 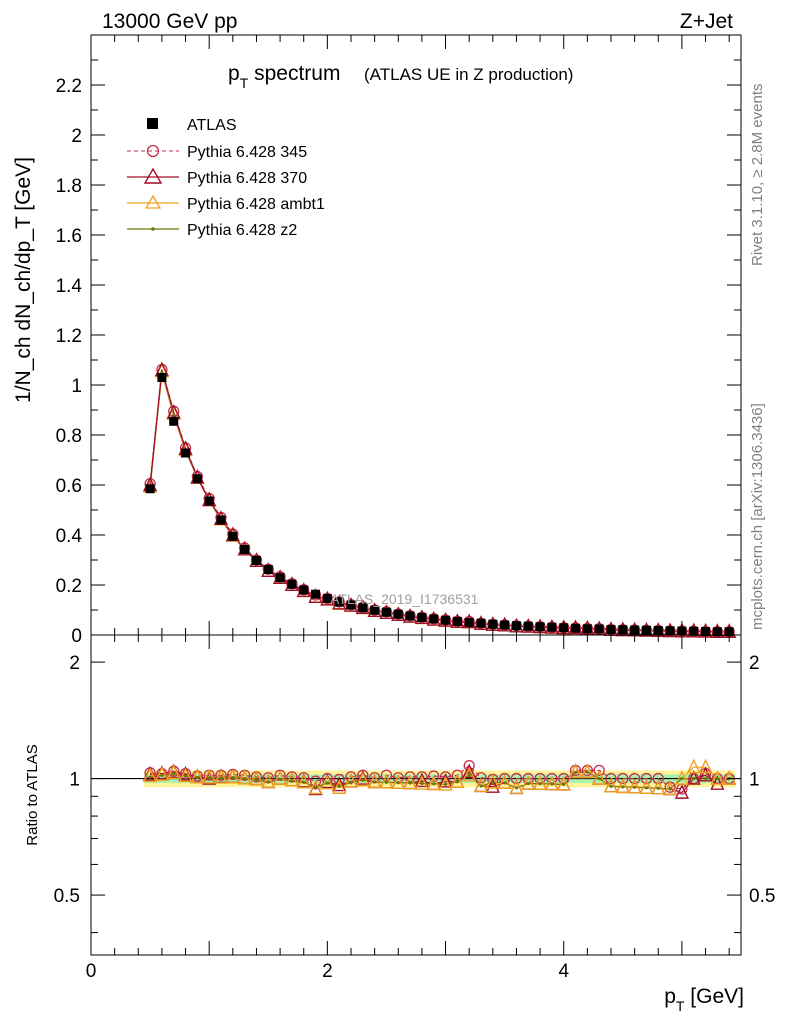 What do you see at coordinates (69, 336) in the screenshot?
I see `main-y-tick-label: 1.2` at bounding box center [69, 336].